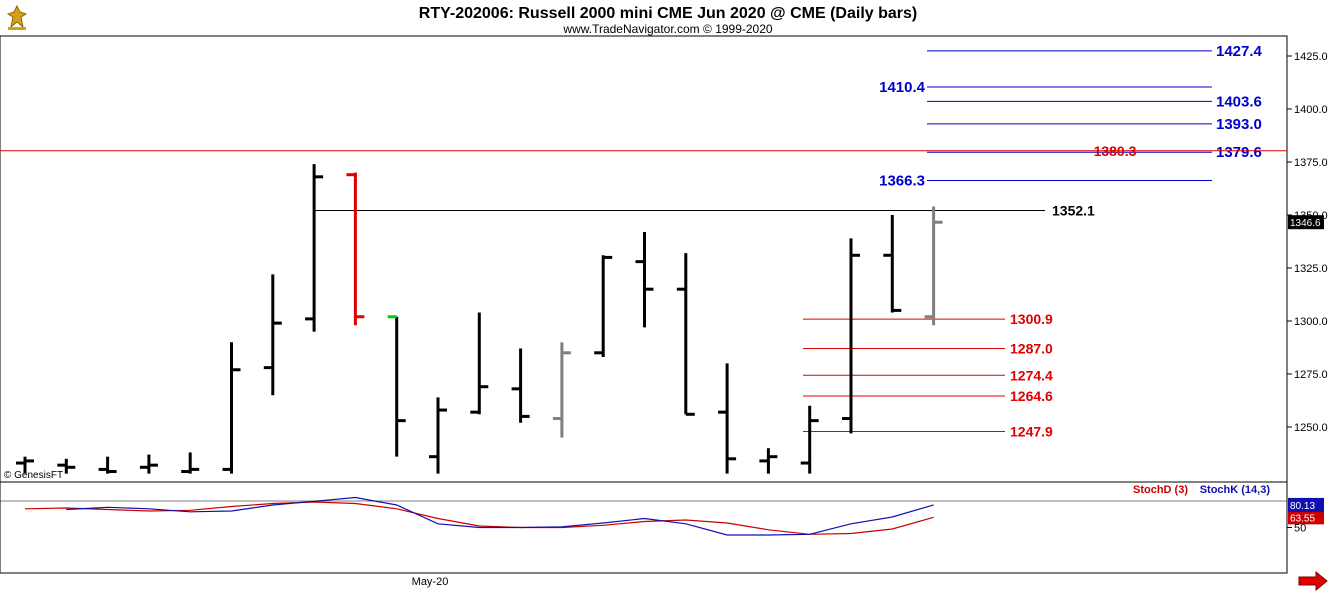  What do you see at coordinates (1300, 529) in the screenshot?
I see `stoch-tick-label-0: 50` at bounding box center [1300, 529].